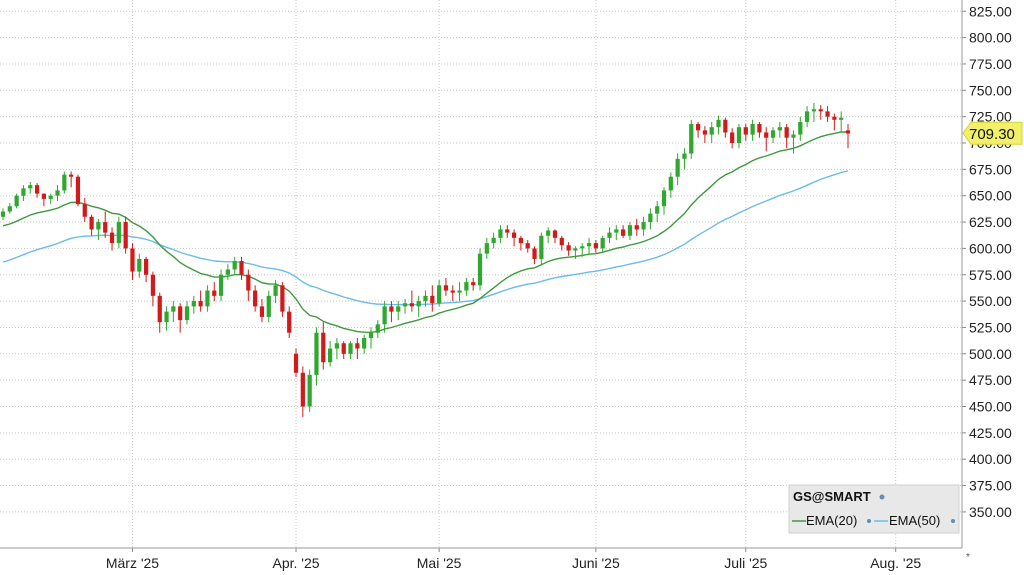 The height and width of the screenshot is (575, 1024). I want to click on legend-ema50-dot-icon, so click(953, 521).